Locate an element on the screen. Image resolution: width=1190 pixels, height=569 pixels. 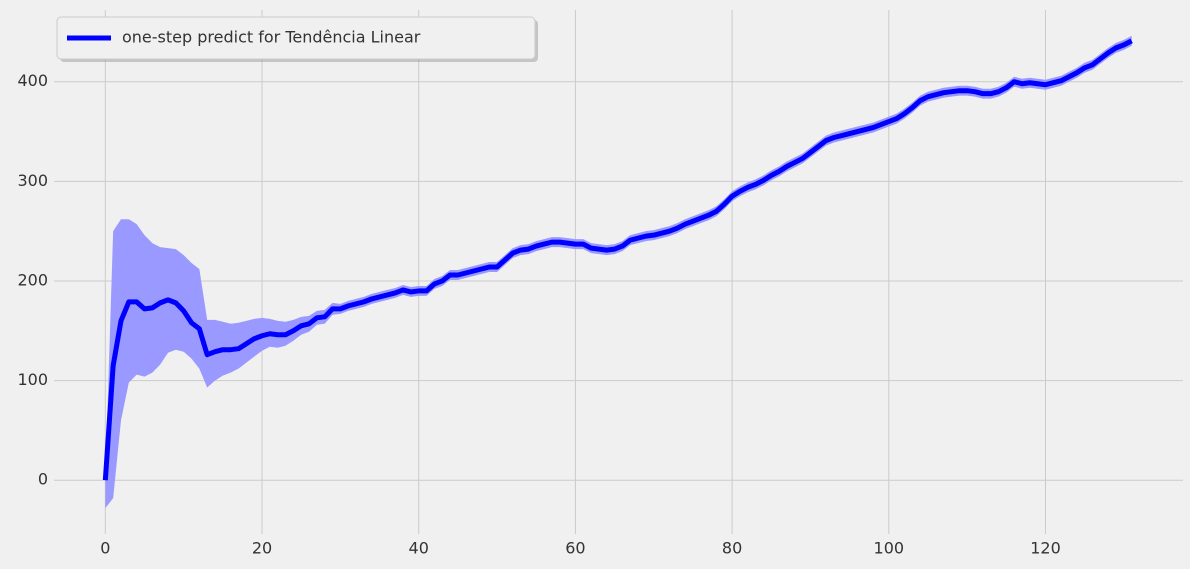
legend: one-step predict for Tendência Linear is located at coordinates (297, 39).